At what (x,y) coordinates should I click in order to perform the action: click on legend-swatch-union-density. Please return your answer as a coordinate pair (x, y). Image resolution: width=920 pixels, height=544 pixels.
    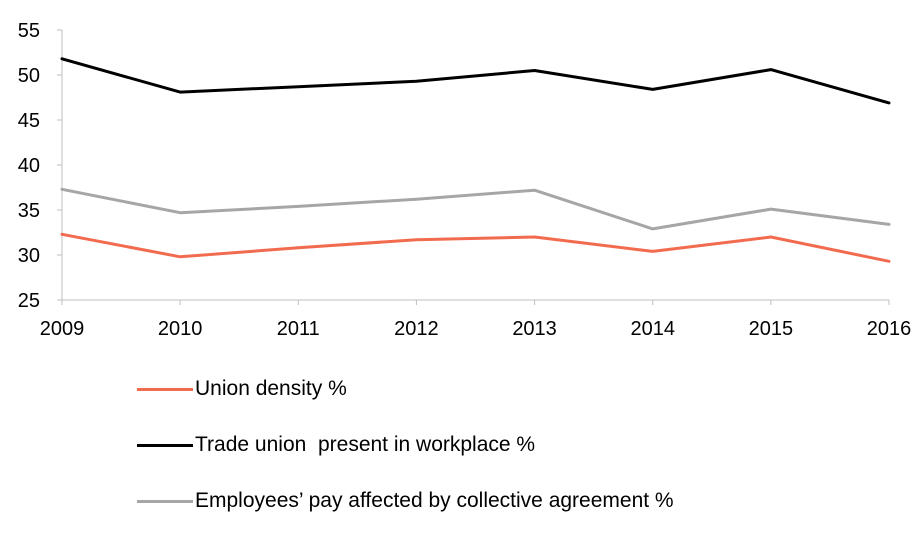
    Looking at the image, I should click on (165, 389).